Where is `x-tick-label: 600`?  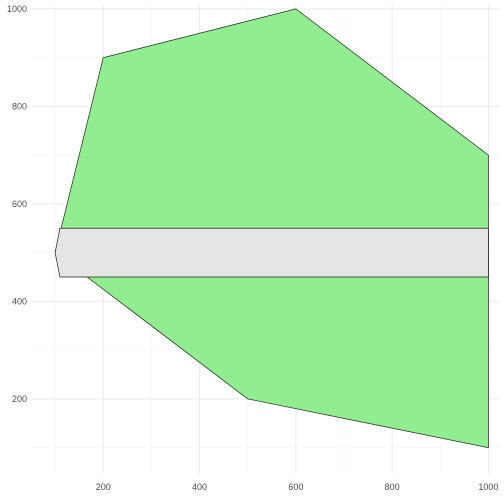
x-tick-label: 600 is located at coordinates (295, 487).